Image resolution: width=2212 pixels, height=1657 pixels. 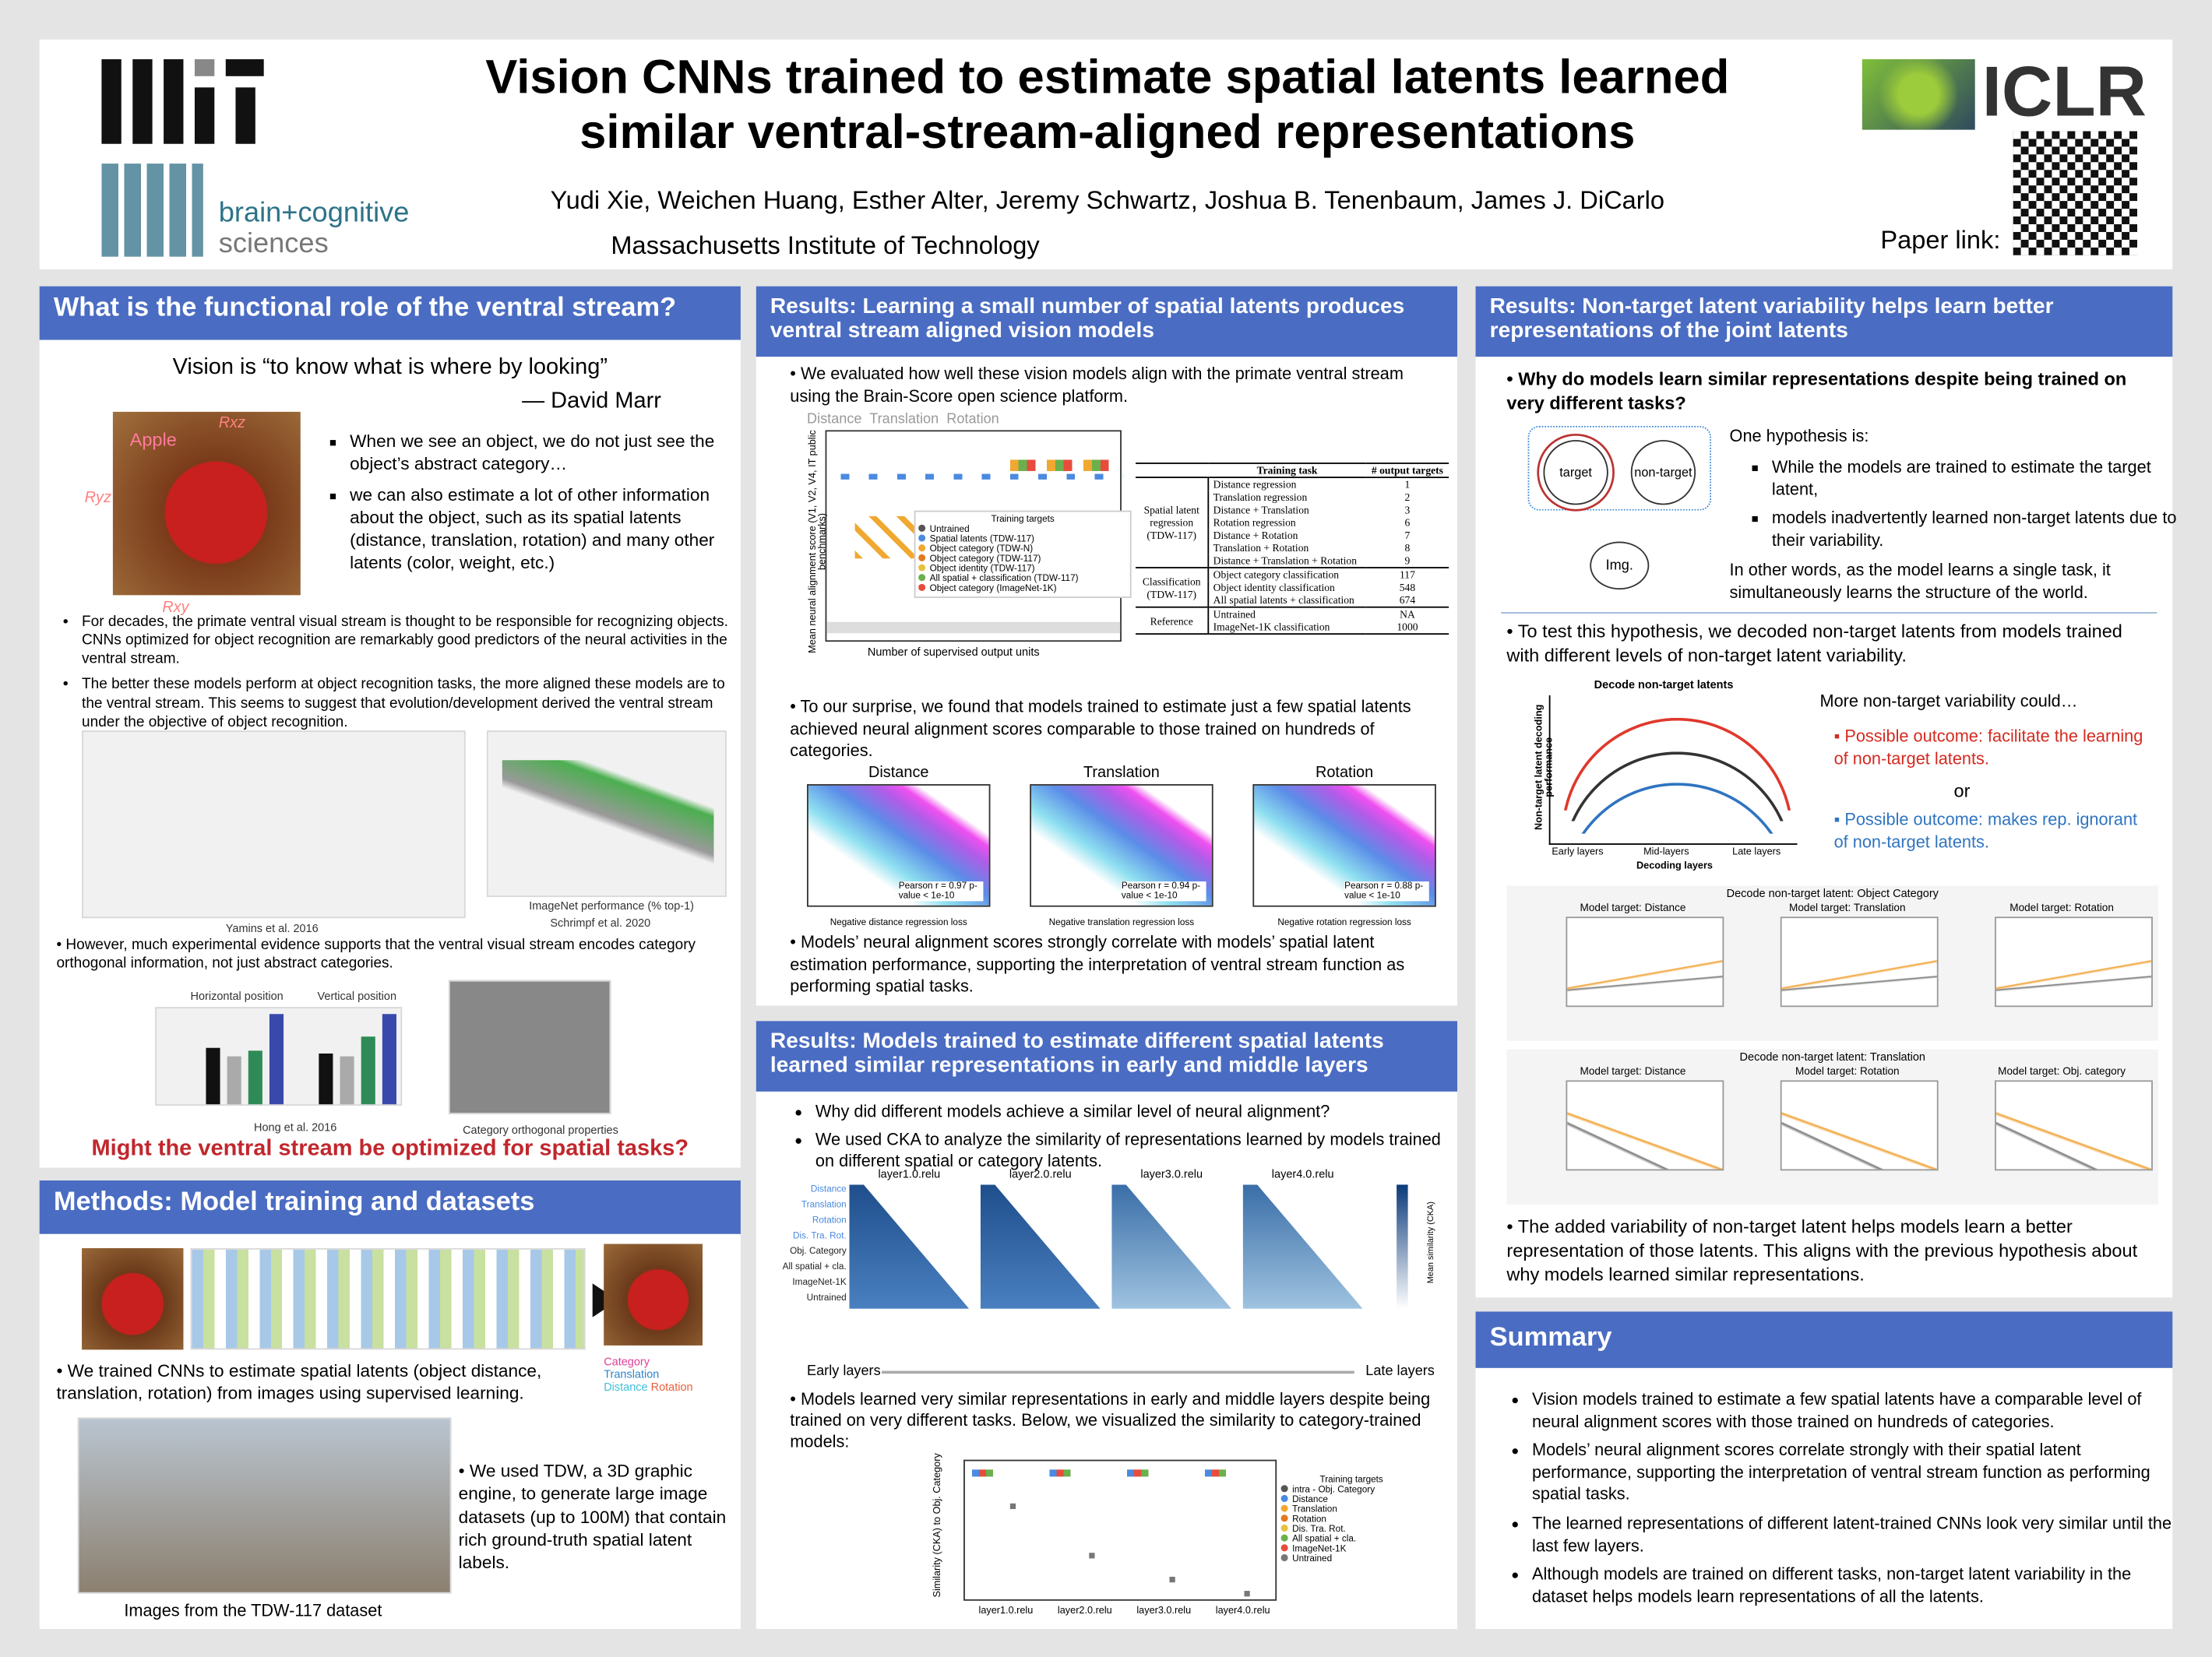 I want to click on legend-entry: All spatial + cla., so click(x=1351, y=1539).